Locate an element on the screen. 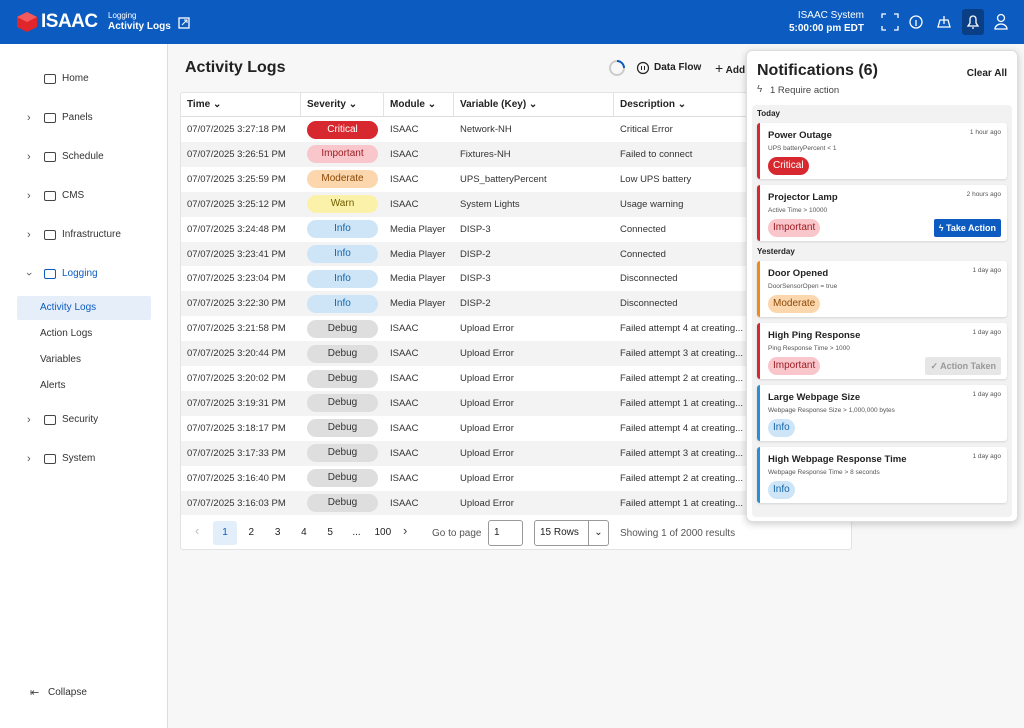 This screenshot has height=728, width=1024. column-label: Variable (Key) is located at coordinates (493, 104).